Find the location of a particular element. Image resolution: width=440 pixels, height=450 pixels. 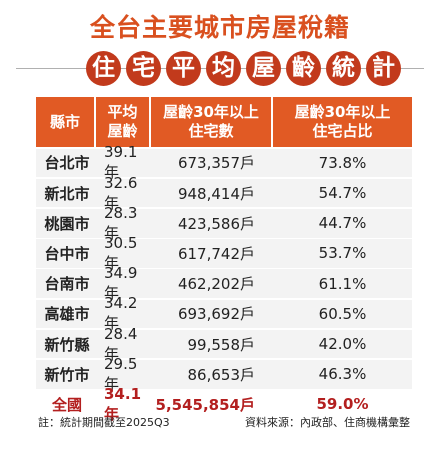

total-avg-age: 34.1年 is located at coordinates (123, 403).